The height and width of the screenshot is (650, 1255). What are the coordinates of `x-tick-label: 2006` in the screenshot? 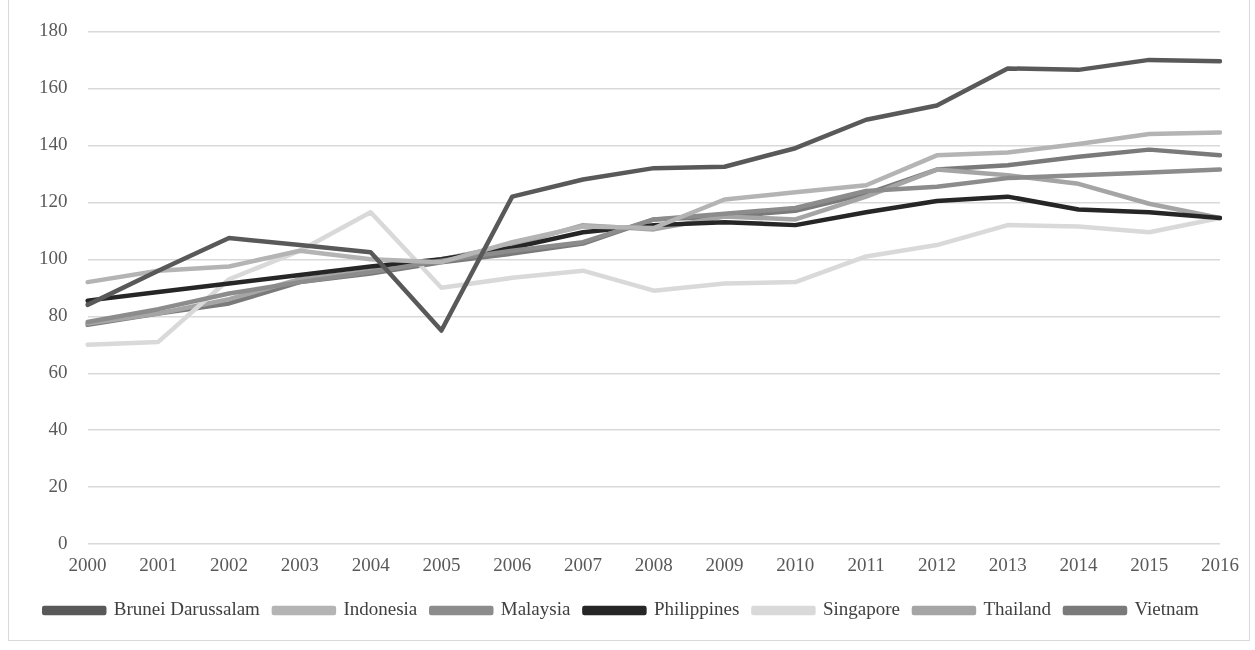 It's located at (512, 564).